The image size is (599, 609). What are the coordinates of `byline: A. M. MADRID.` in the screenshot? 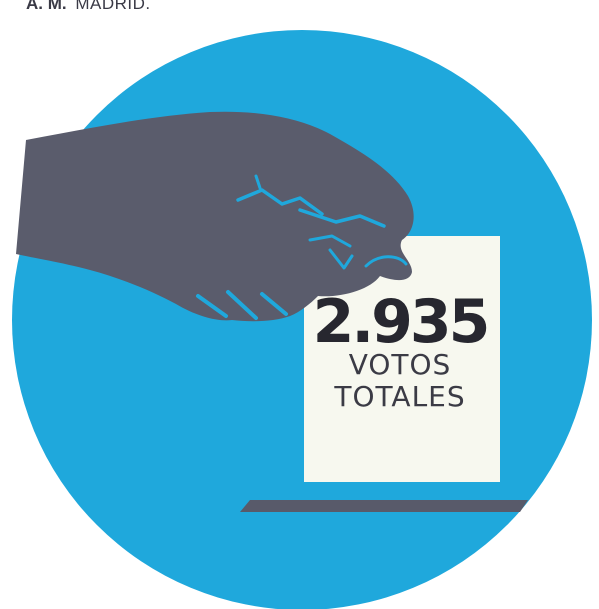 It's located at (88, 7).